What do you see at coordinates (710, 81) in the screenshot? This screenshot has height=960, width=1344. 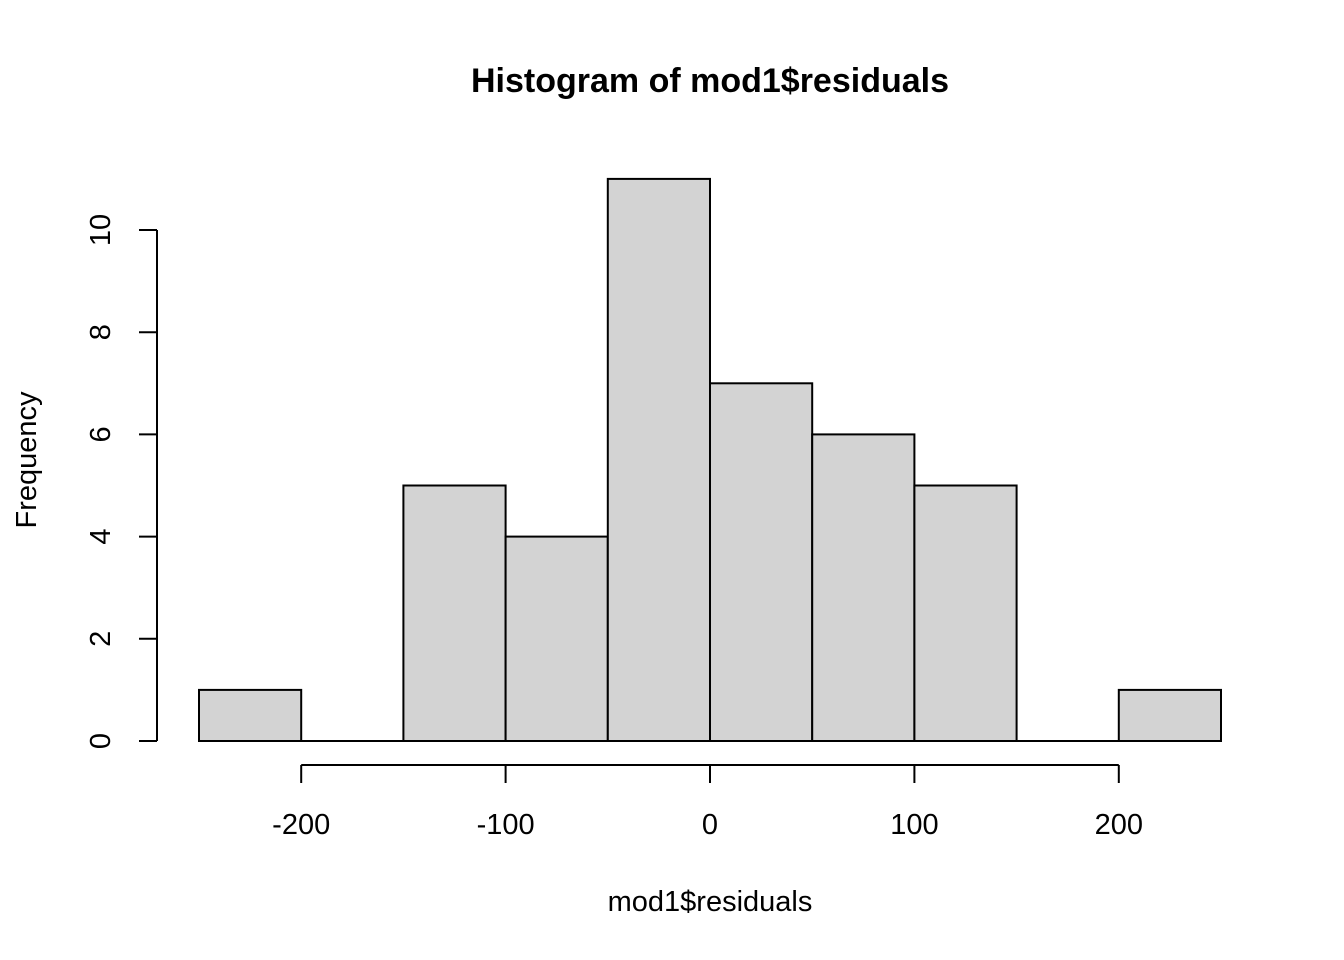 I see `chart-title: Histogram of mod1$residuals` at bounding box center [710, 81].